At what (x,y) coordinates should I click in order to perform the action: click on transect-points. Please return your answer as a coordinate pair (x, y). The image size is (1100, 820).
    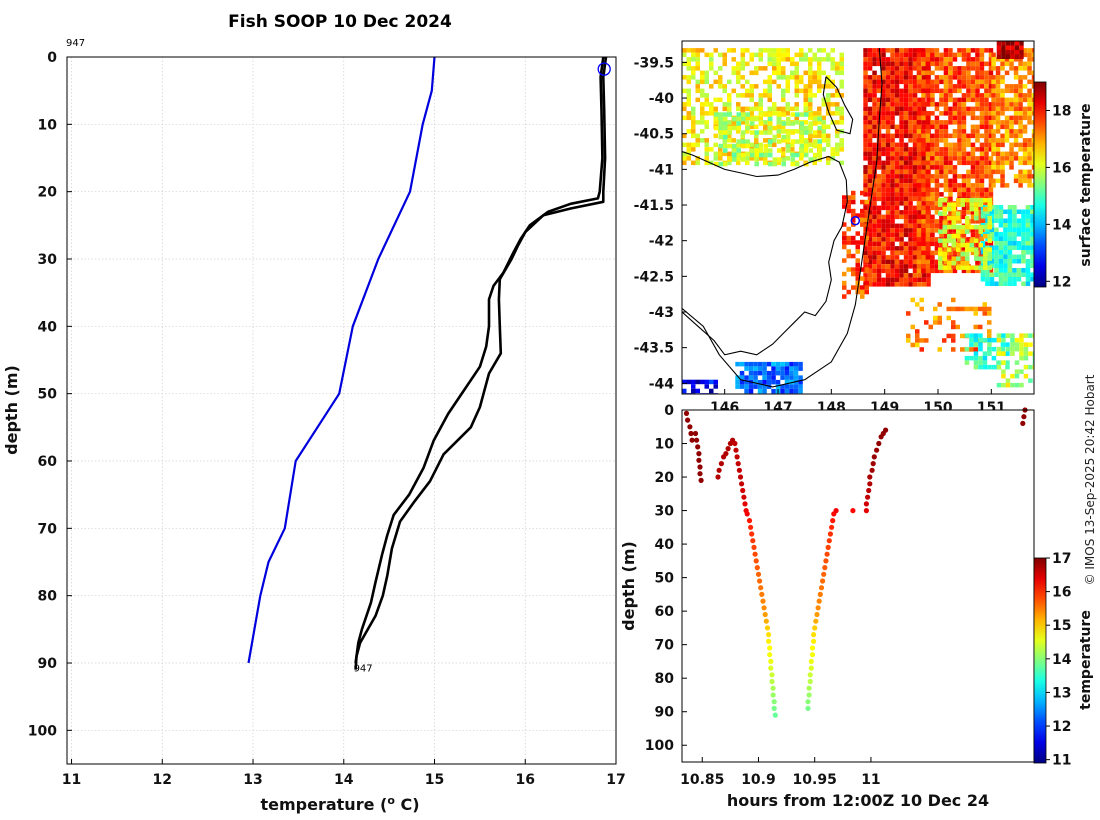
    Looking at the image, I should click on (855, 562).